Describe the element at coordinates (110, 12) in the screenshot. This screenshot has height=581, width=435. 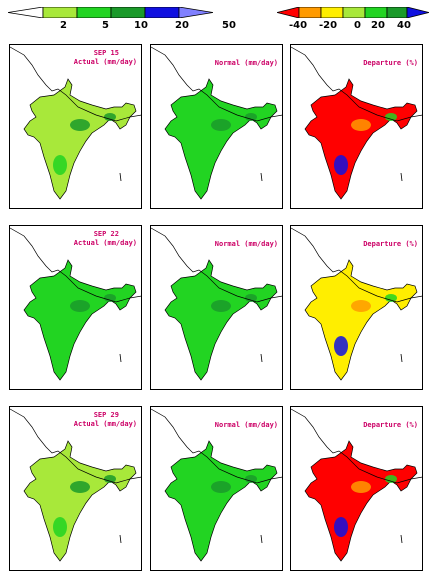
I see `rainfall-colorbar` at that location.